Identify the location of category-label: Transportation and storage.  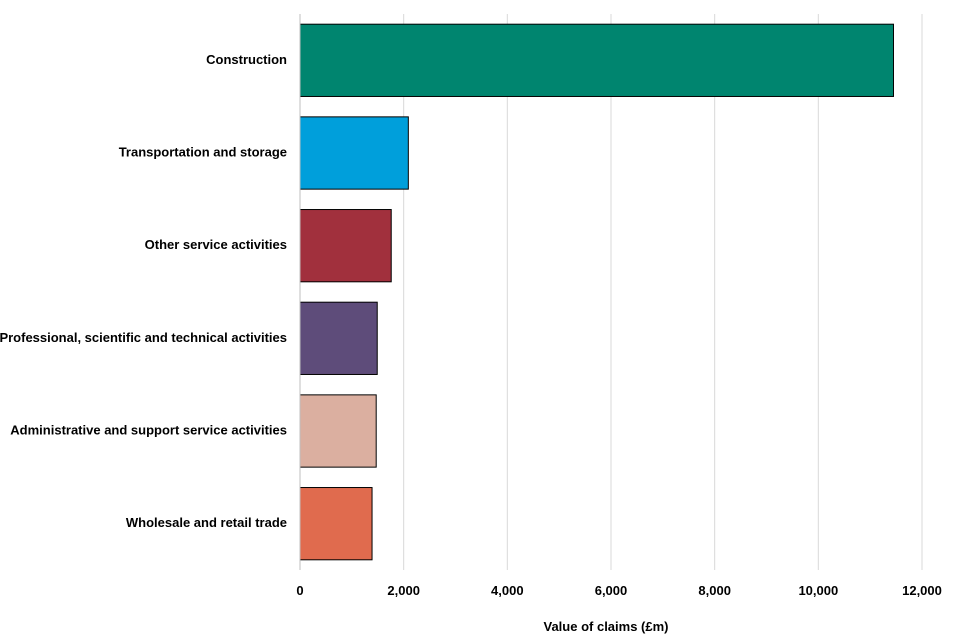
(203, 151).